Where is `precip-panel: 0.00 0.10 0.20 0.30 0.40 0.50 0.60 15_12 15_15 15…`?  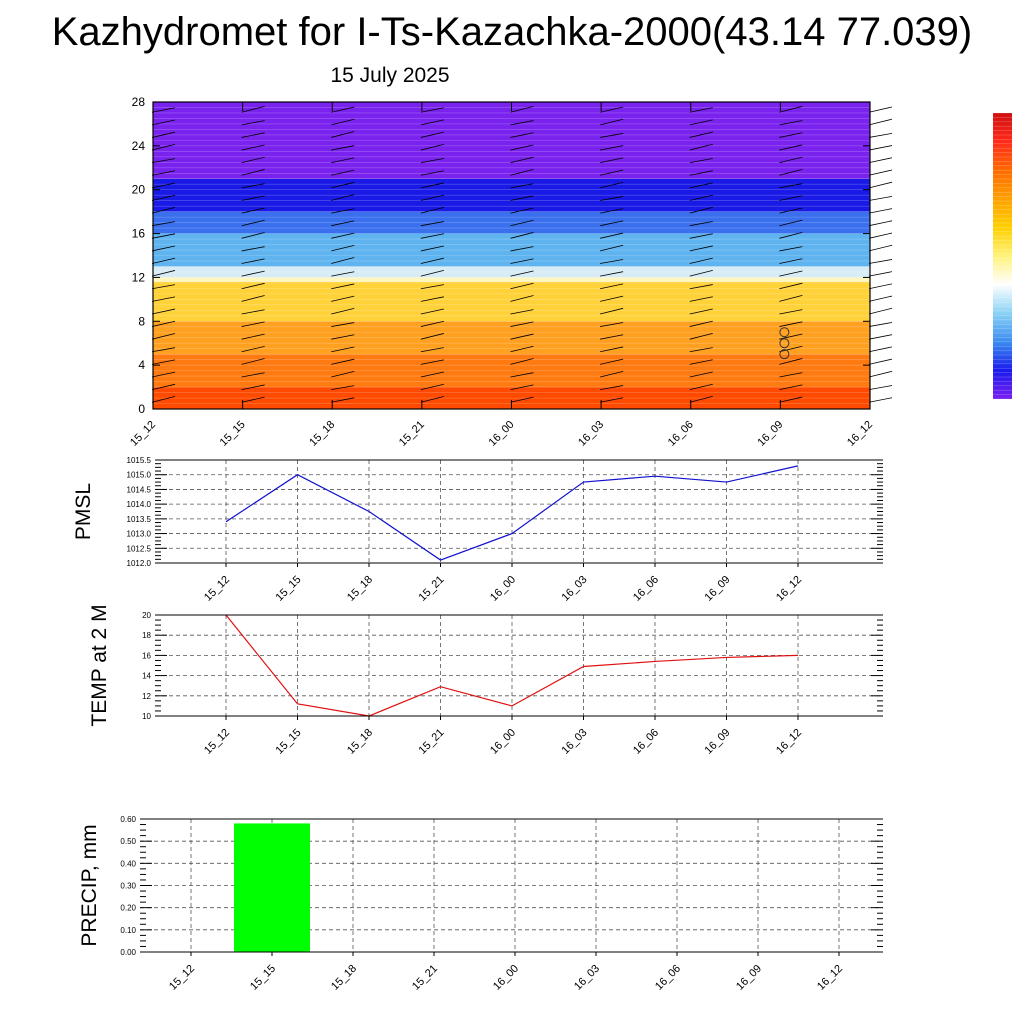
precip-panel: 0.00 0.10 0.20 0.30 0.40 0.50 0.60 15_12 15_15 15… is located at coordinates (480, 904).